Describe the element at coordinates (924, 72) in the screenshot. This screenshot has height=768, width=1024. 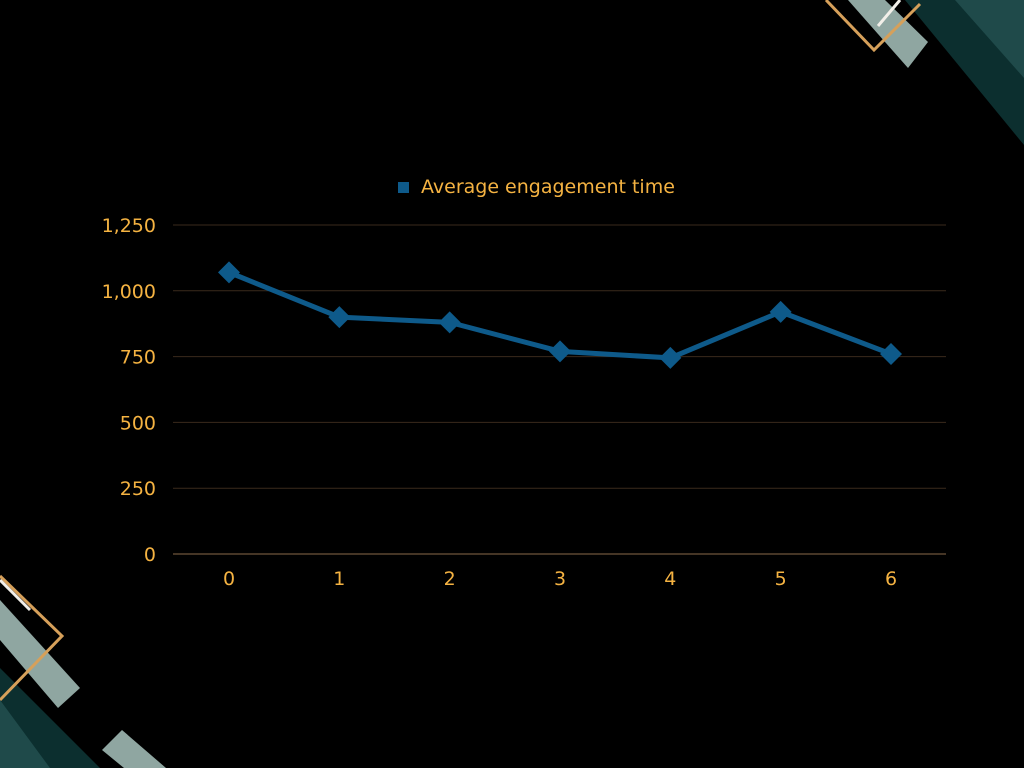
I see `corner-decoration-top-right` at that location.